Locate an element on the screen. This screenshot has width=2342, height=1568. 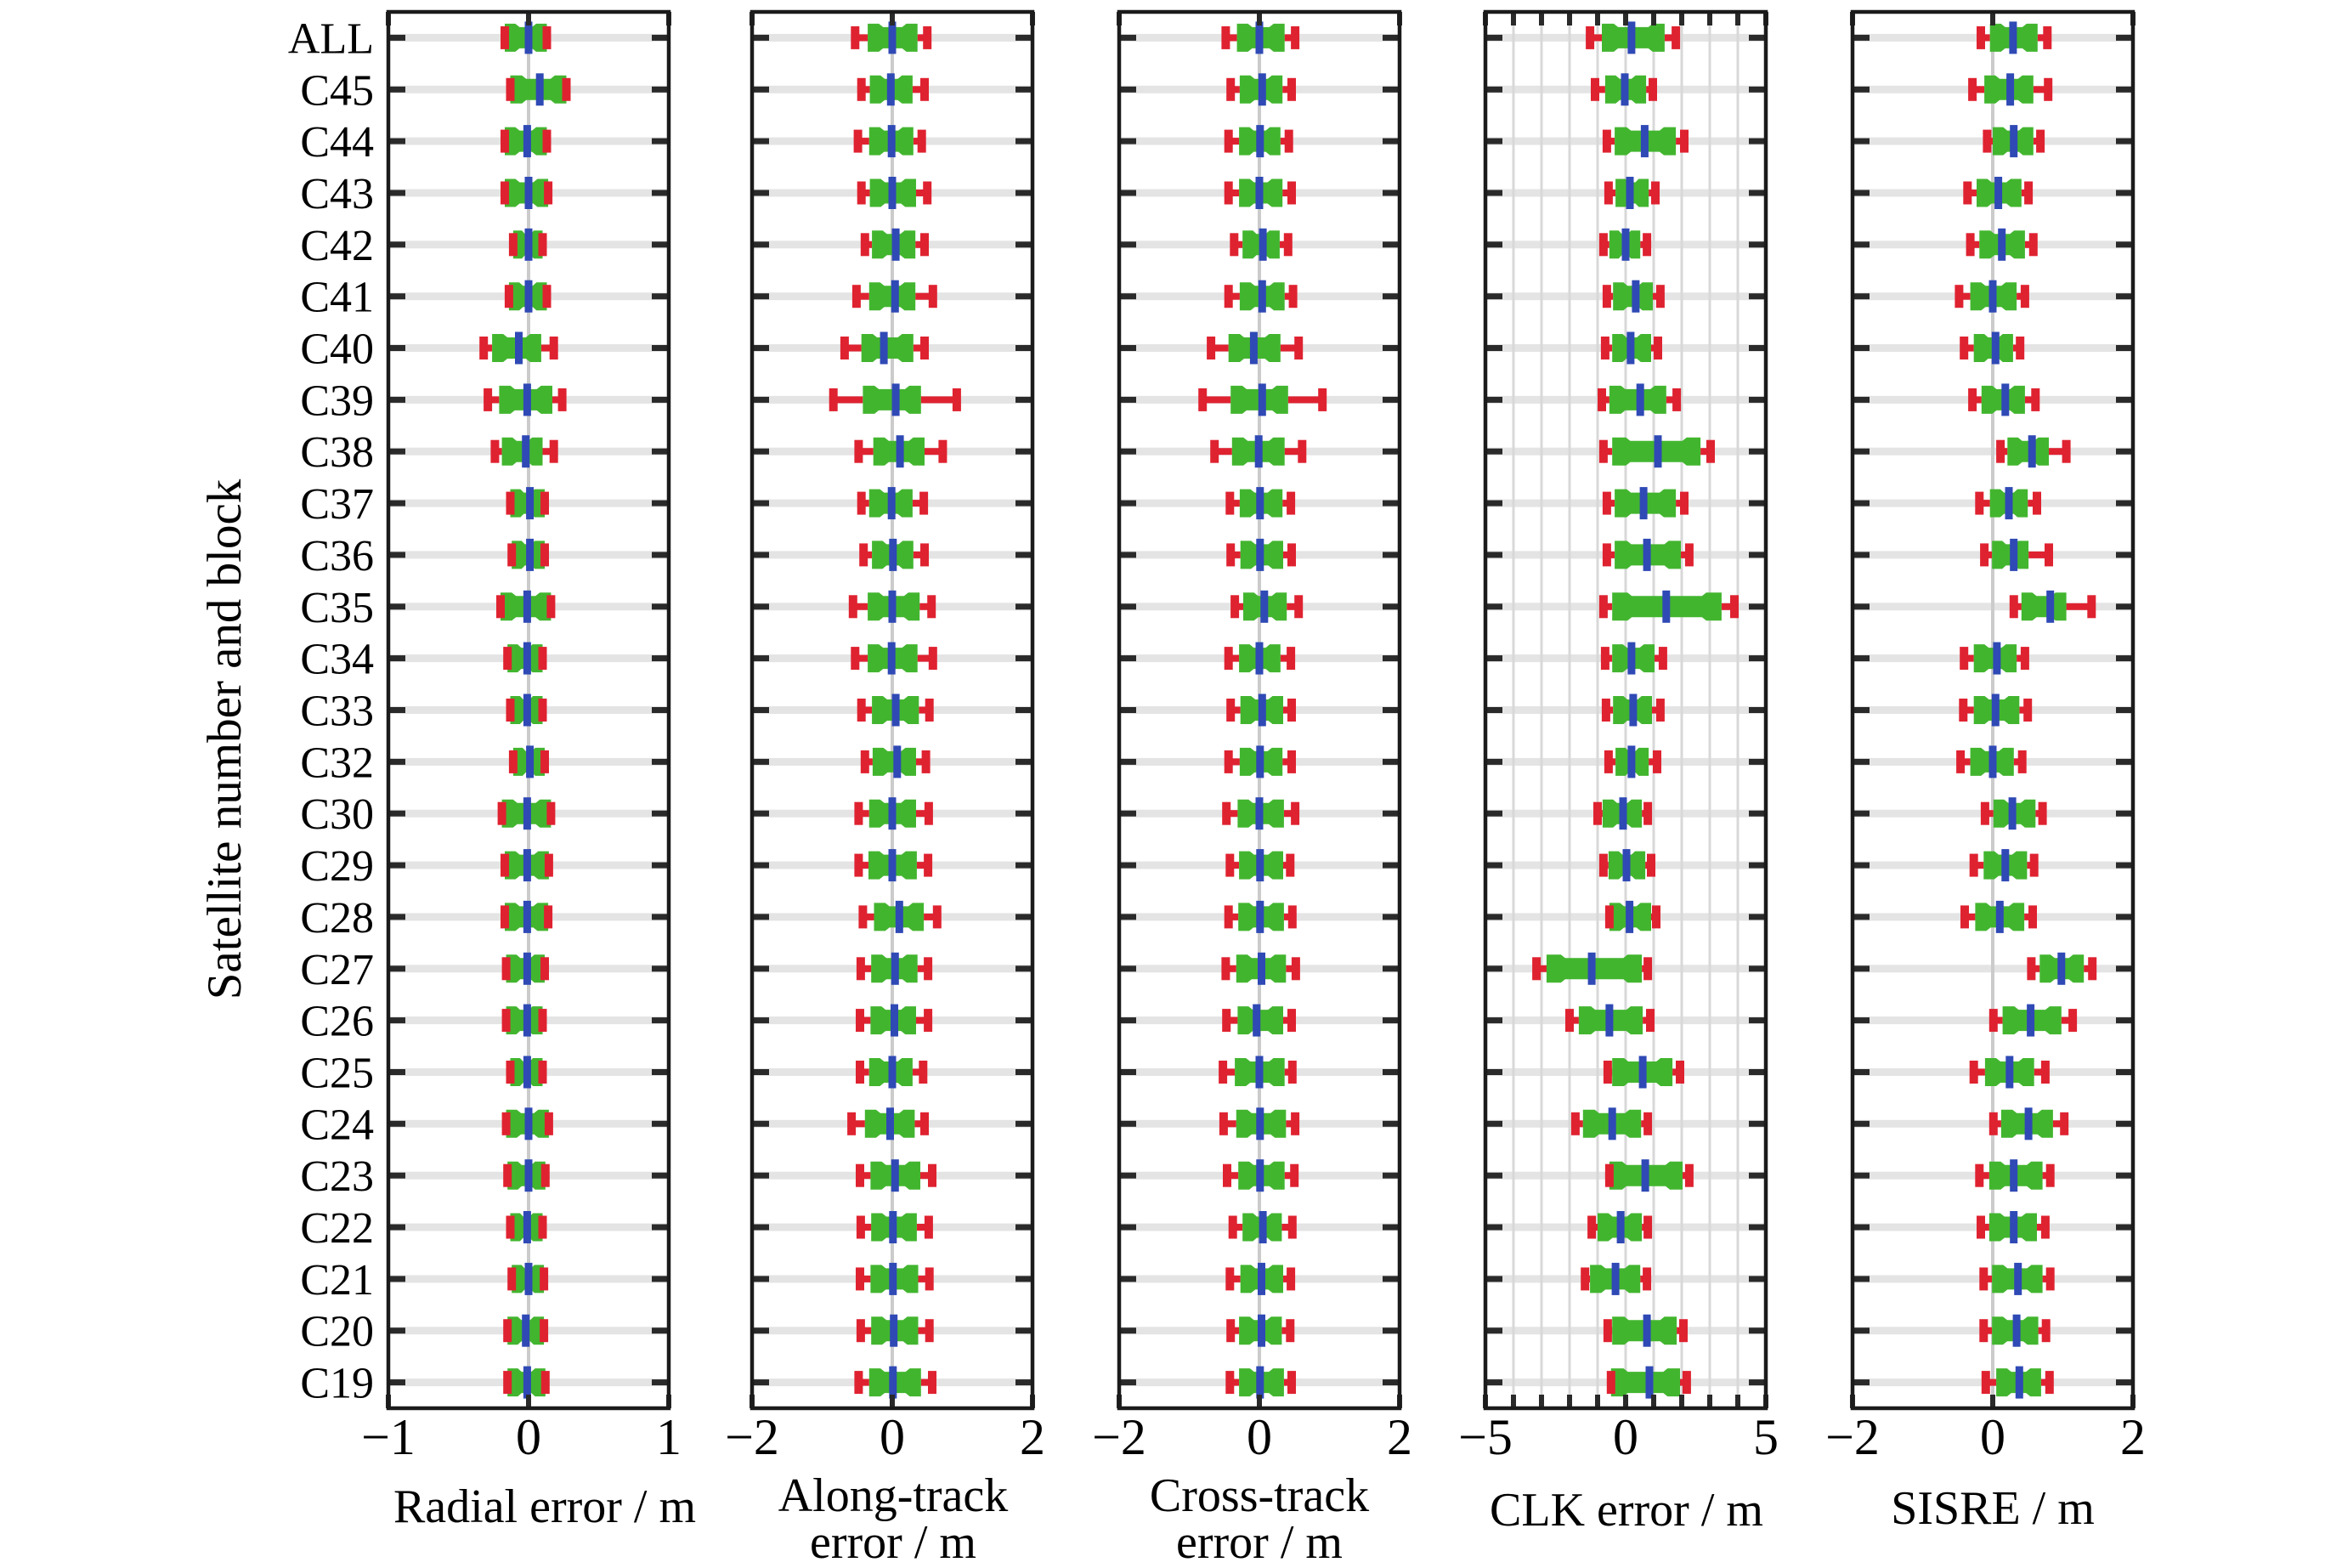
svg-text: C20 is located at coordinates (337, 1332).